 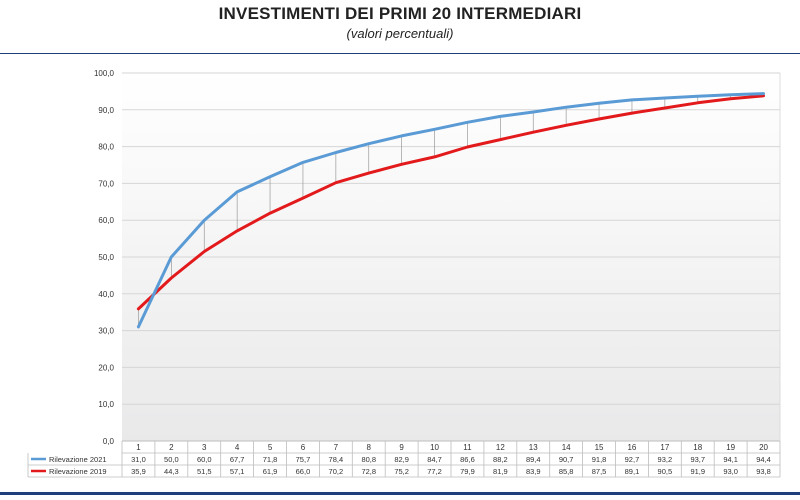 I want to click on x-tick-label: 17, so click(x=664, y=447).